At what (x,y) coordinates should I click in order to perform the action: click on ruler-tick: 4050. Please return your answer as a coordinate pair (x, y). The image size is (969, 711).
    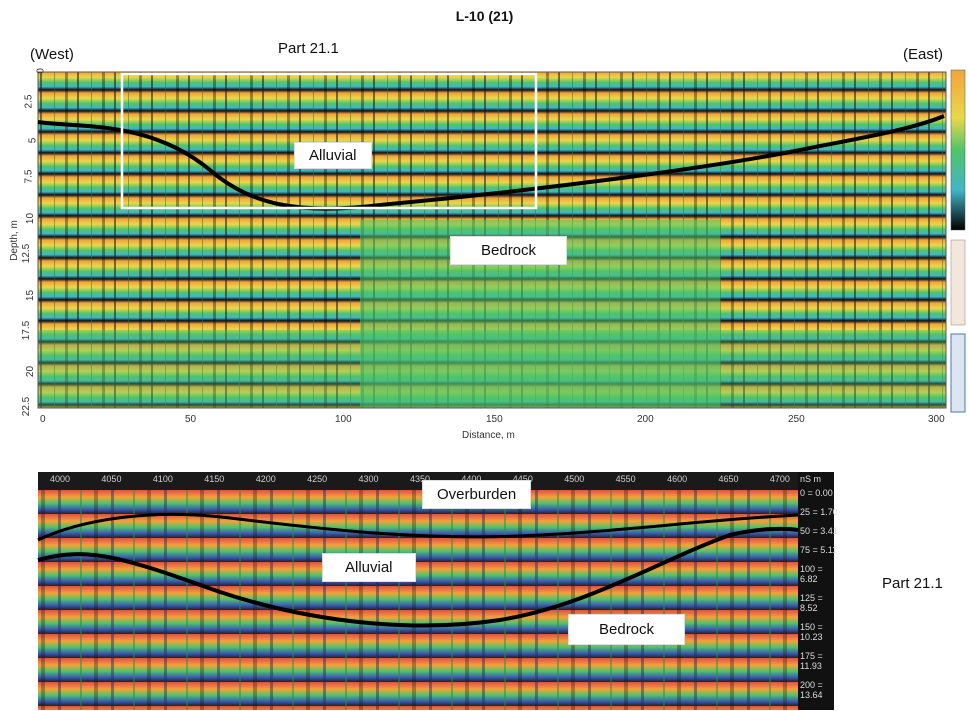
    Looking at the image, I should click on (111, 479).